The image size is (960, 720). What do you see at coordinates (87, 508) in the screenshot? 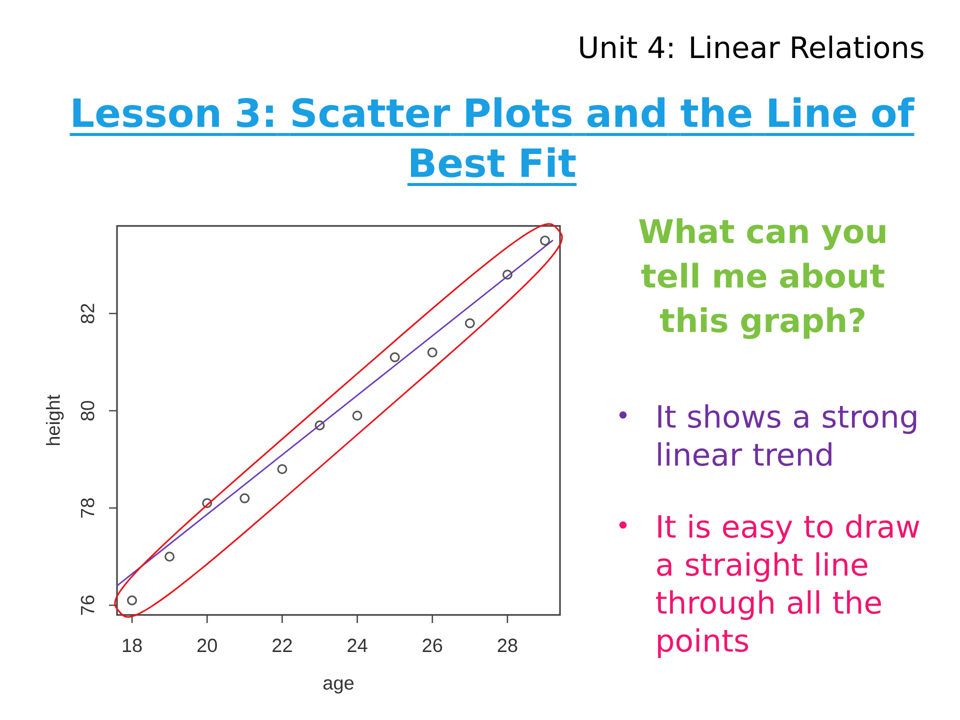
I see `y-tick-label: 78` at bounding box center [87, 508].